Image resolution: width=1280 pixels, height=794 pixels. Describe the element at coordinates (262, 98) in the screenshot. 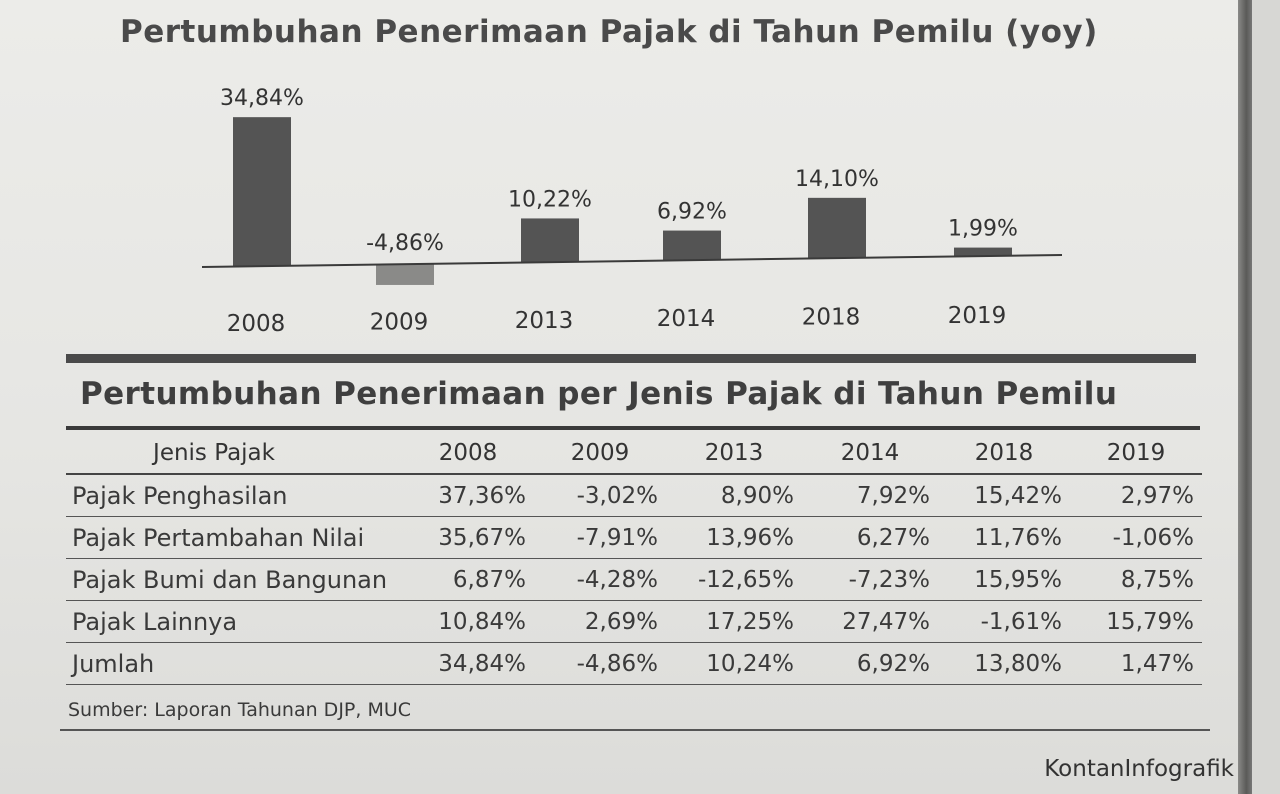

I see `value-label-2008: 34,84%` at that location.